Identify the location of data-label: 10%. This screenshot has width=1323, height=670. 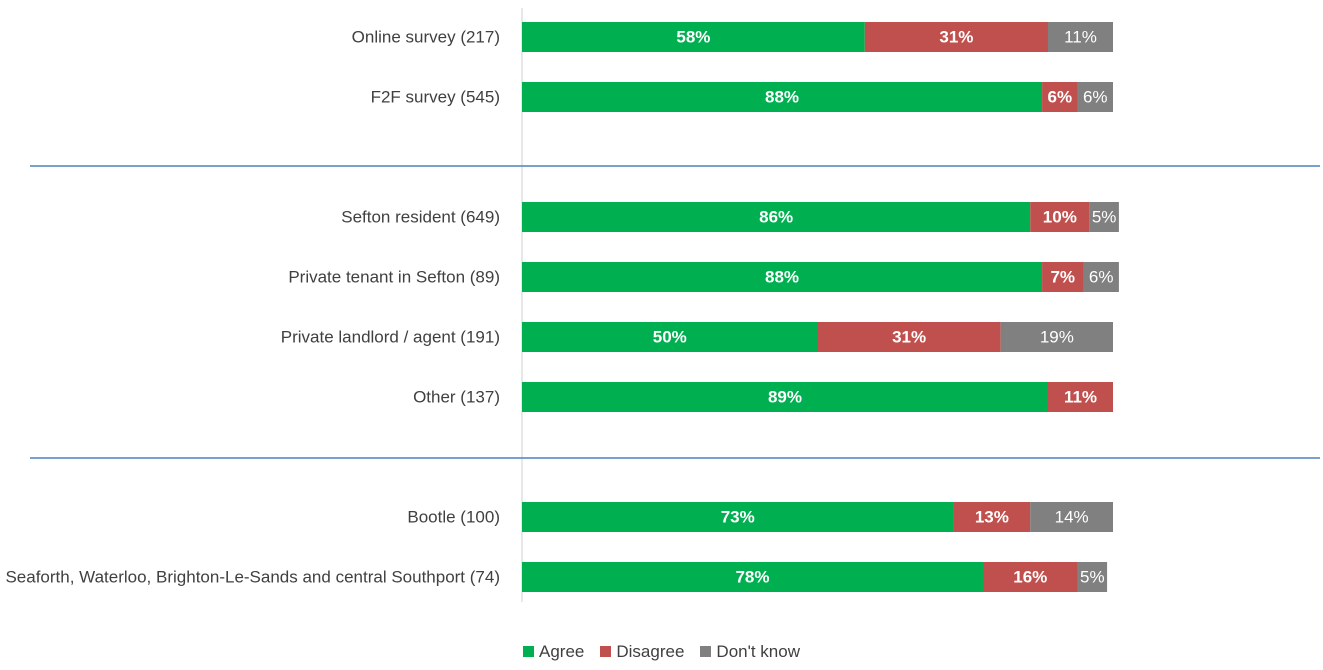
(1060, 217).